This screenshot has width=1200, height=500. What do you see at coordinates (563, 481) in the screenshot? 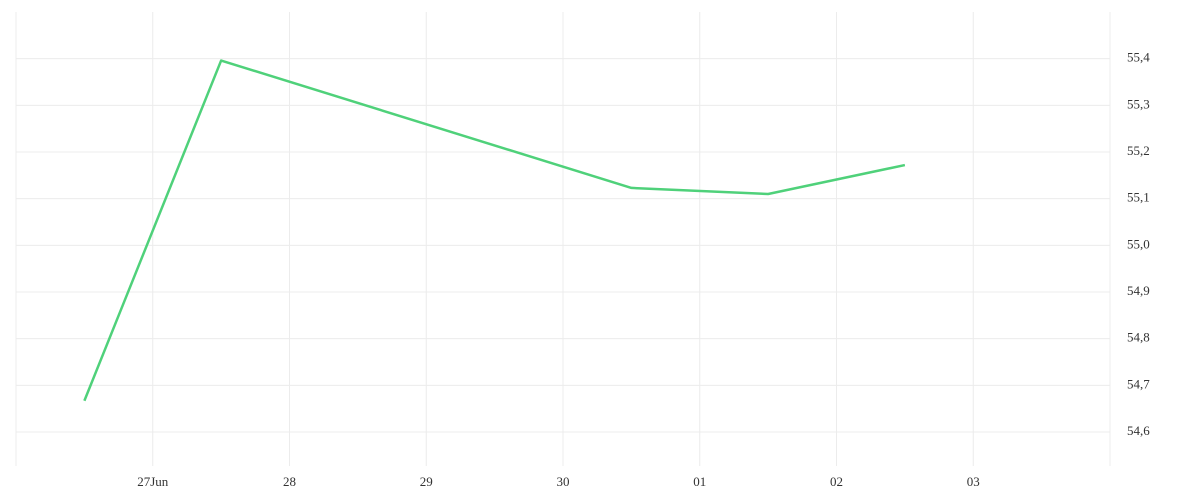
I see `x-tick-label: 30` at bounding box center [563, 481].